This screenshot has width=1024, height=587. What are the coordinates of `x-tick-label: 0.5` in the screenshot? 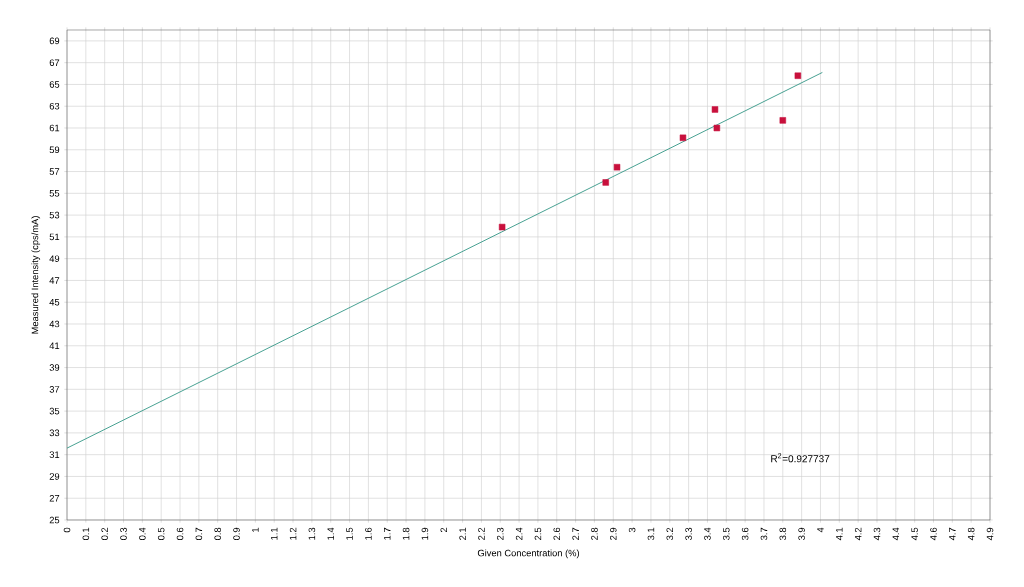 It's located at (161, 533).